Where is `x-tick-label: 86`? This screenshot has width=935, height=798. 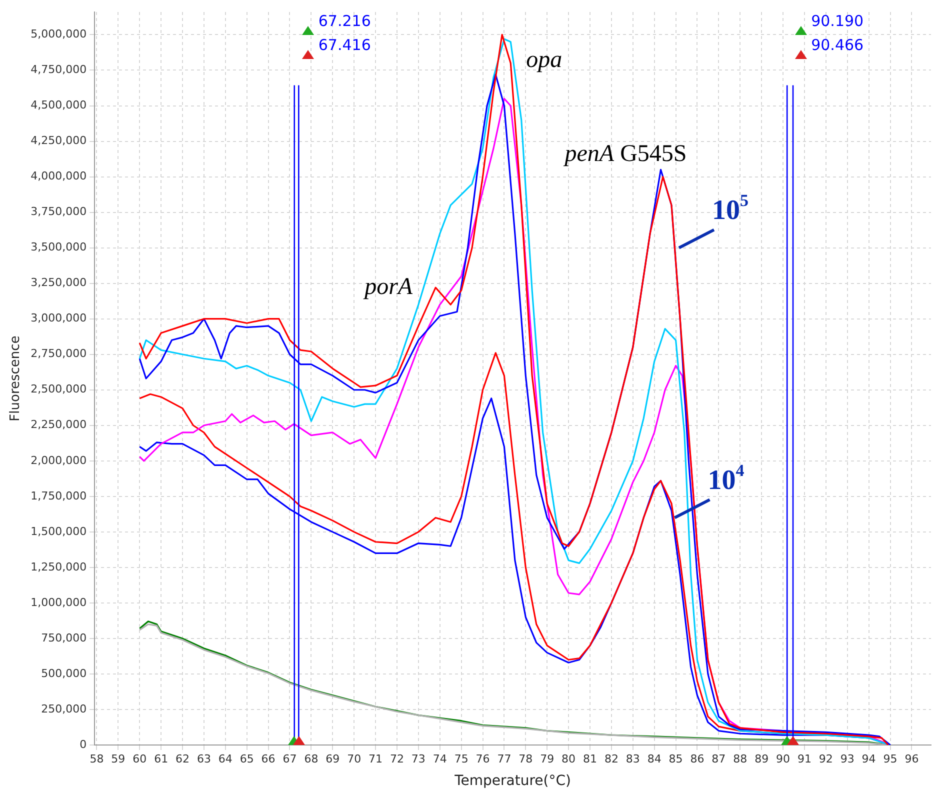
x-tick-label: 86 is located at coordinates (697, 759).